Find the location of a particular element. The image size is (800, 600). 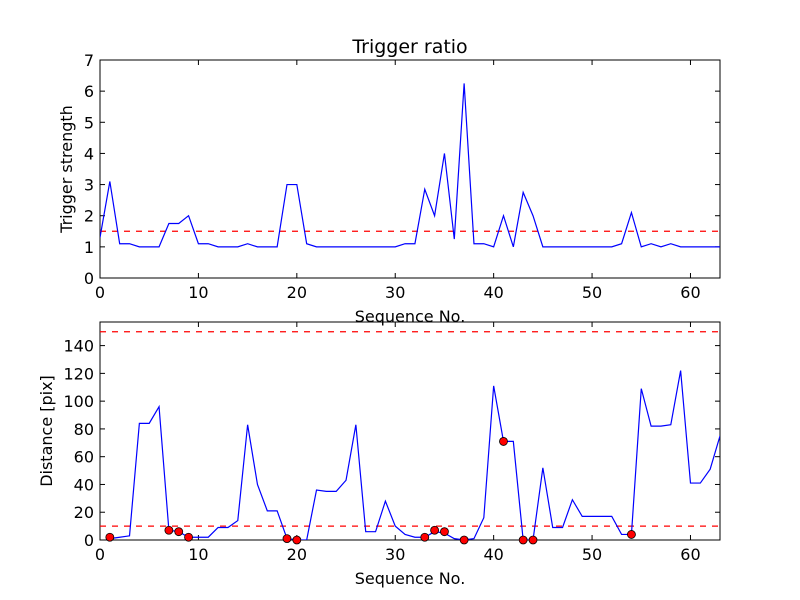

y-axis-label: Trigger strength is located at coordinates (66, 169).